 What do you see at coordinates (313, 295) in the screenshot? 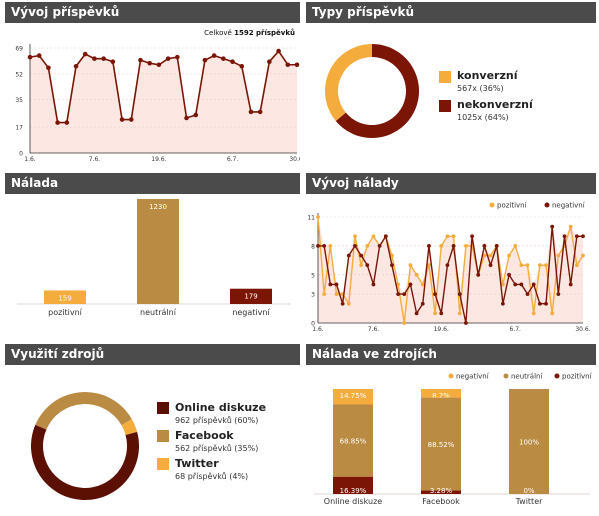
I see `y-tick-label: 3` at bounding box center [313, 295].